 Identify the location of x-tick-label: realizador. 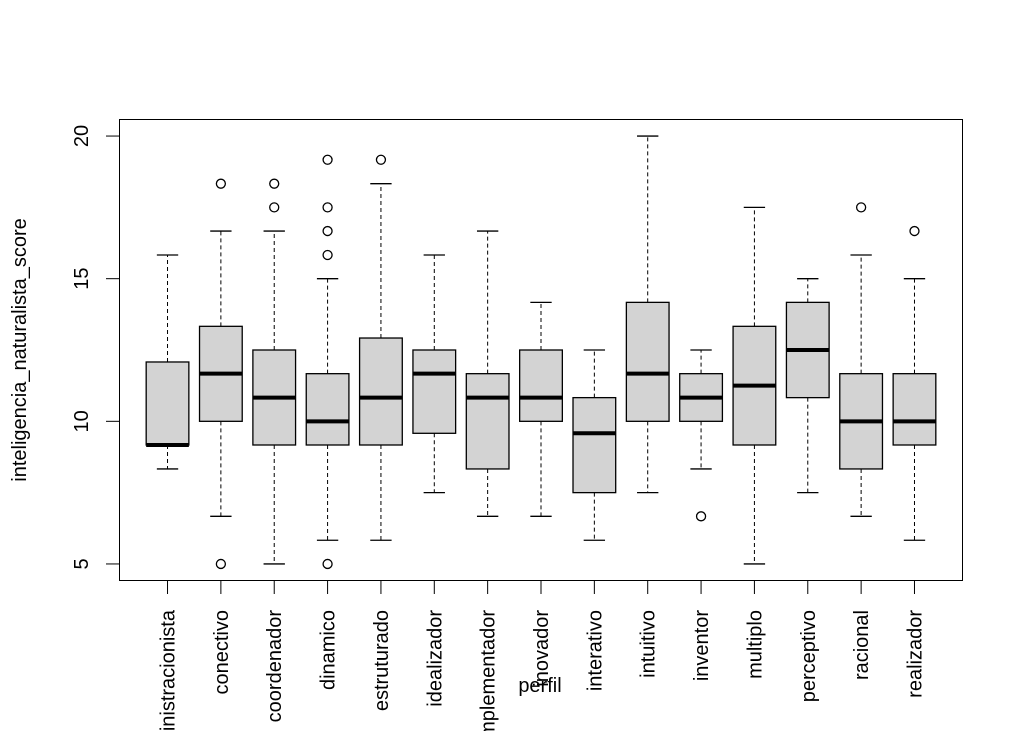
(915, 654).